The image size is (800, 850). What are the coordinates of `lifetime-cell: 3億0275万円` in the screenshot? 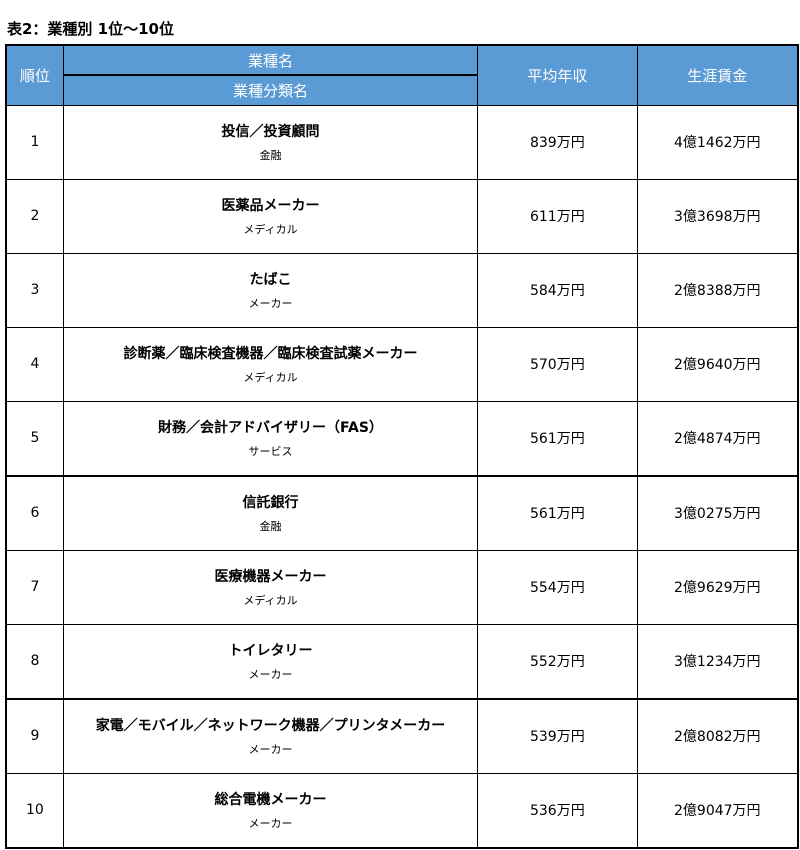 It's located at (717, 512).